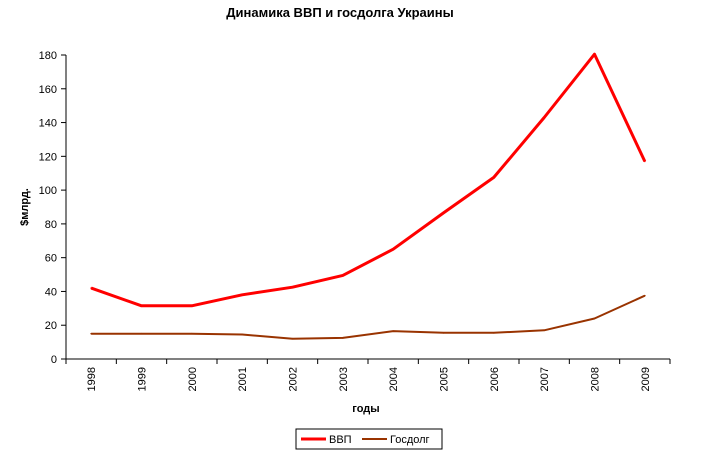 The width and height of the screenshot is (721, 462). What do you see at coordinates (48, 90) in the screenshot?
I see `y-tick-label: 160` at bounding box center [48, 90].